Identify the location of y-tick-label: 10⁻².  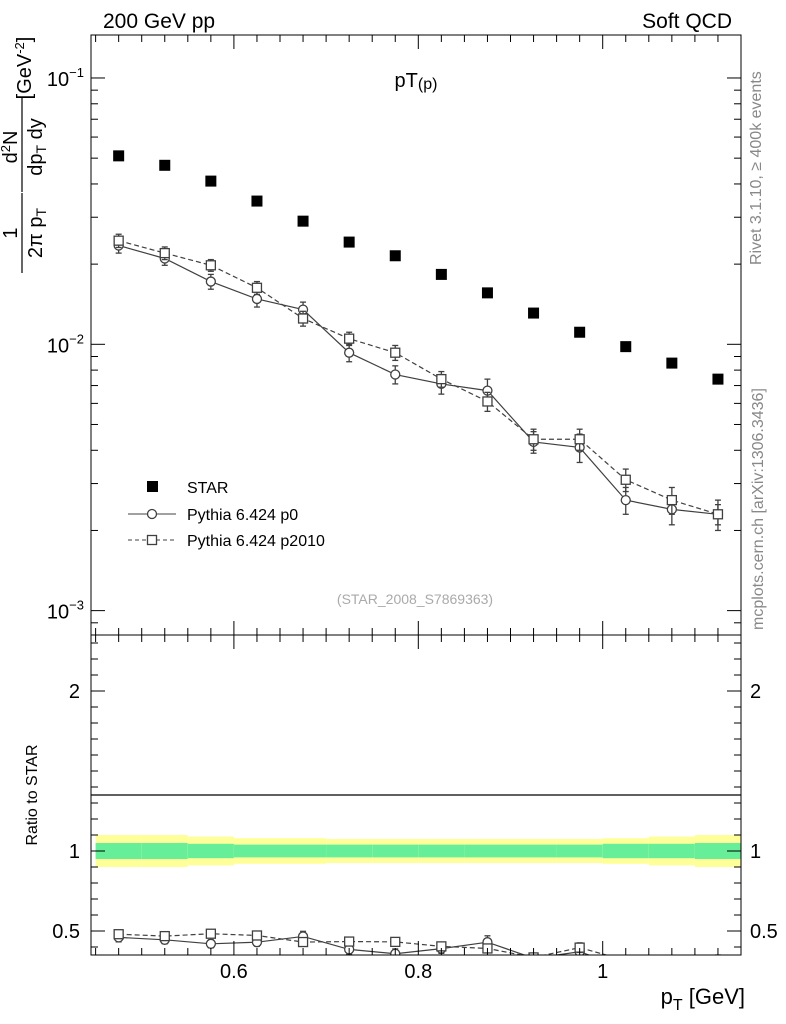
(65, 344).